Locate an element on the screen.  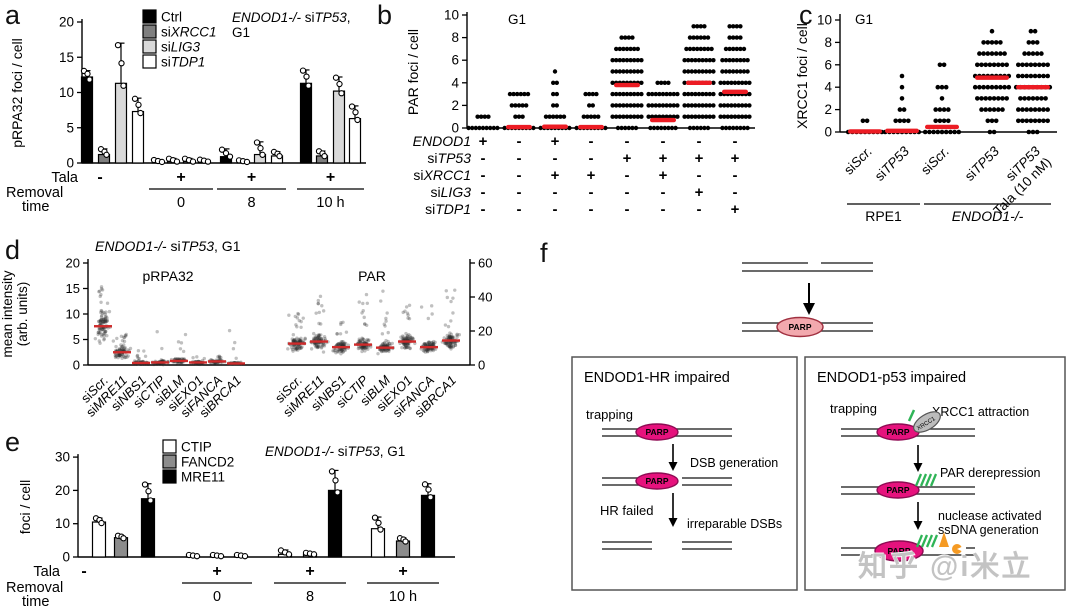
svg-text: DSB generation is located at coordinates (734, 463).